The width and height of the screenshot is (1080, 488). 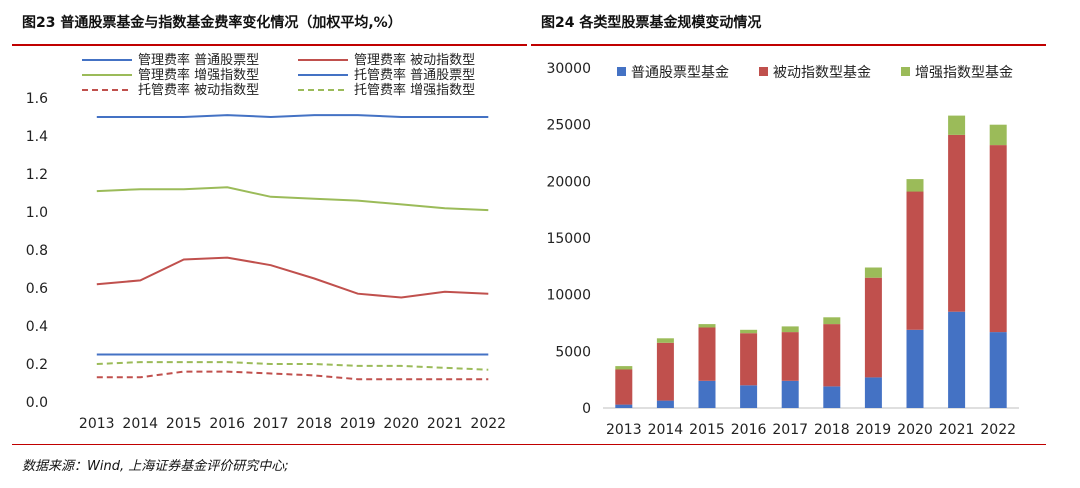 What do you see at coordinates (568, 69) in the screenshot?
I see `y-tick-label: 30000` at bounding box center [568, 69].